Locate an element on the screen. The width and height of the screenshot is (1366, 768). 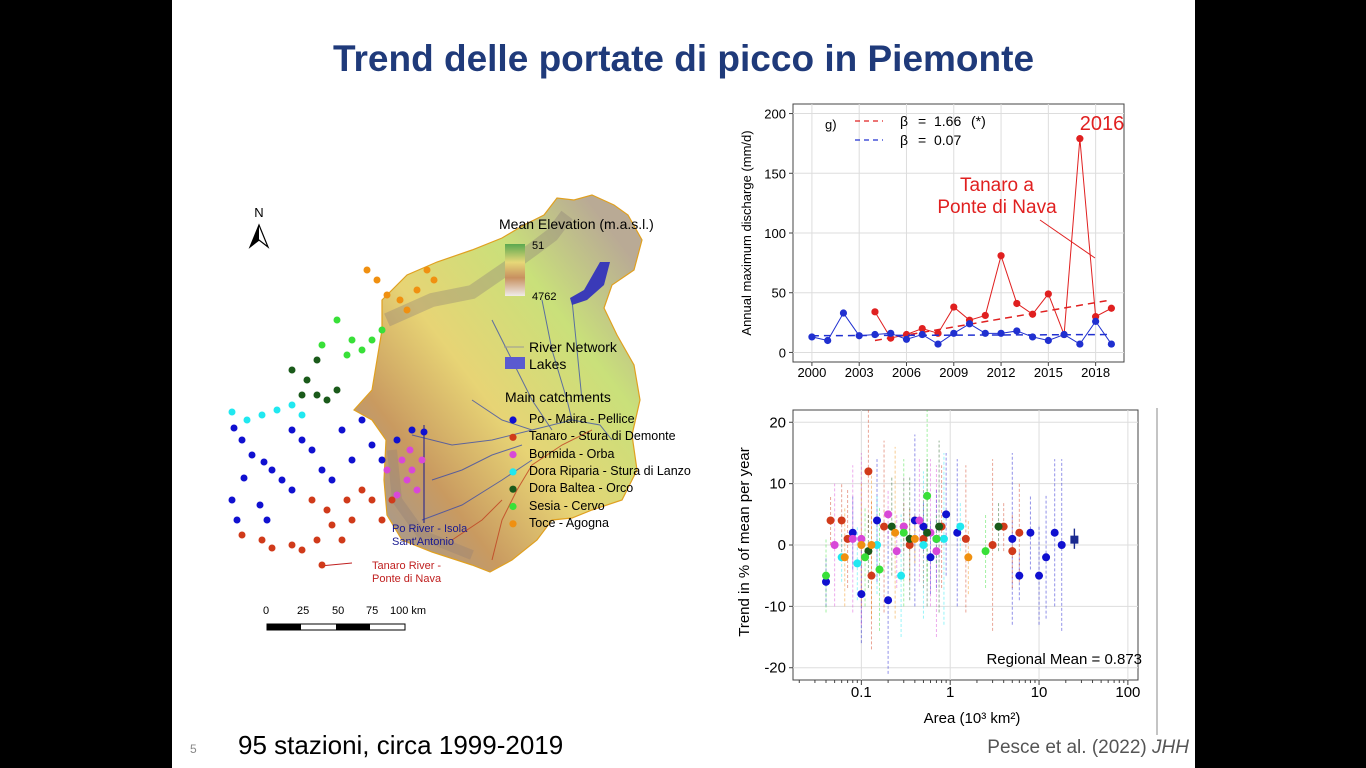
discharge-xtick-label: 2006 is located at coordinates (906, 372).